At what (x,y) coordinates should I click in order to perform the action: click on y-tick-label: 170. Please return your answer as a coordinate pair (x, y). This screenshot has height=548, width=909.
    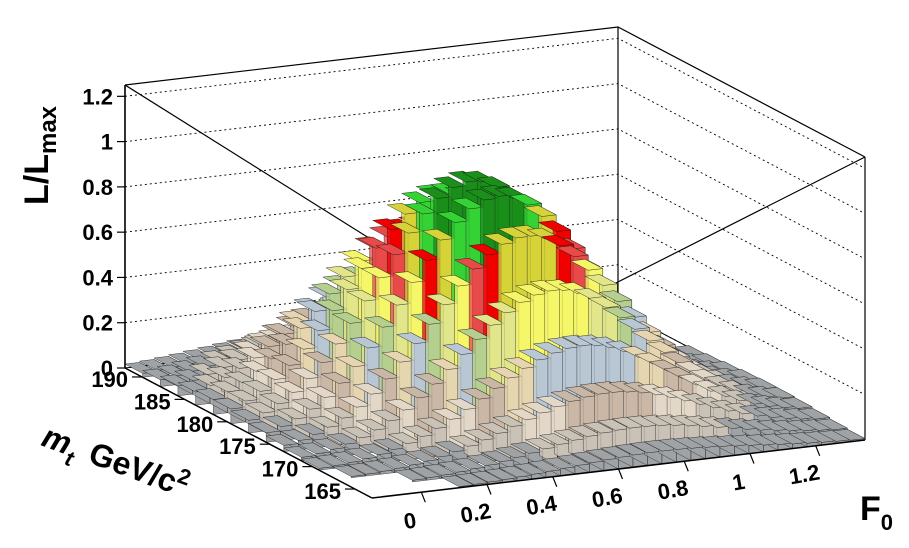
    Looking at the image, I should click on (280, 469).